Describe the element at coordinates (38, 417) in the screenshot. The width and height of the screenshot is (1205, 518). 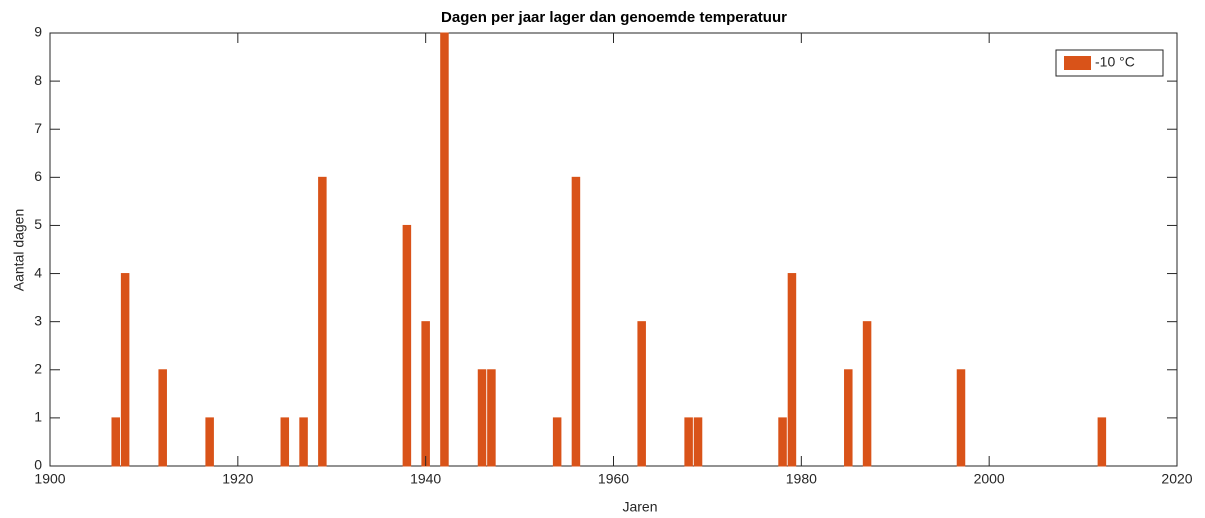
I see `y-tick-label: 1` at that location.